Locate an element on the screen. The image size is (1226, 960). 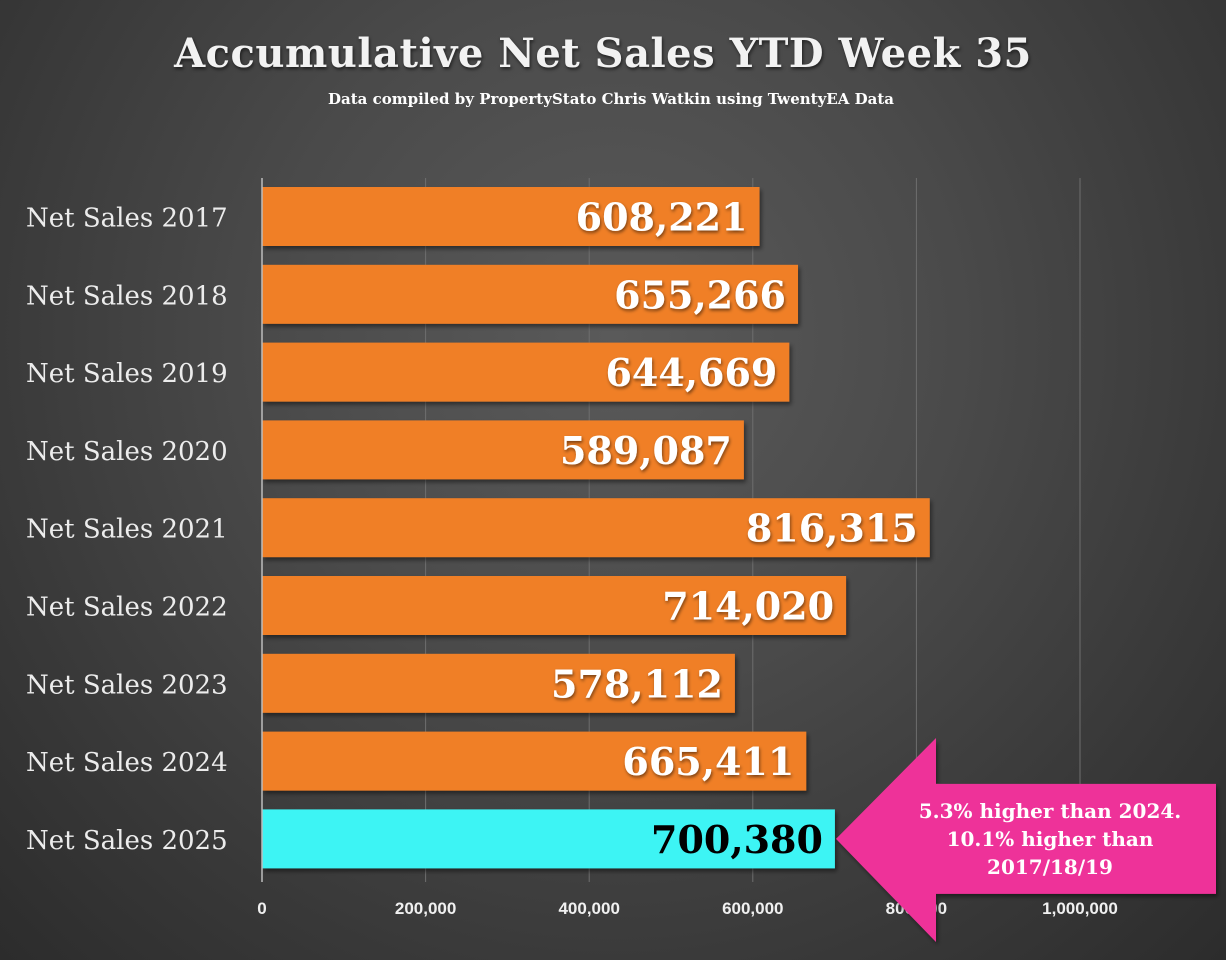
callout-text-line: 5.3% higher than 2024. is located at coordinates (1050, 811).